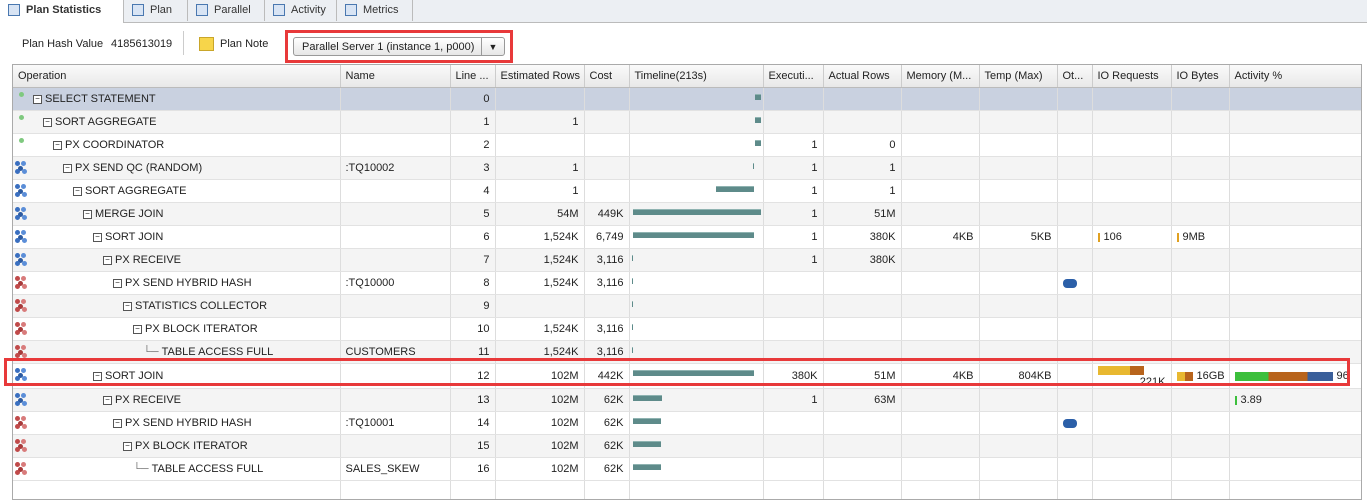 Image resolution: width=1367 pixels, height=503 pixels. Describe the element at coordinates (1200, 168) in the screenshot. I see `cell-io-bytes` at that location.